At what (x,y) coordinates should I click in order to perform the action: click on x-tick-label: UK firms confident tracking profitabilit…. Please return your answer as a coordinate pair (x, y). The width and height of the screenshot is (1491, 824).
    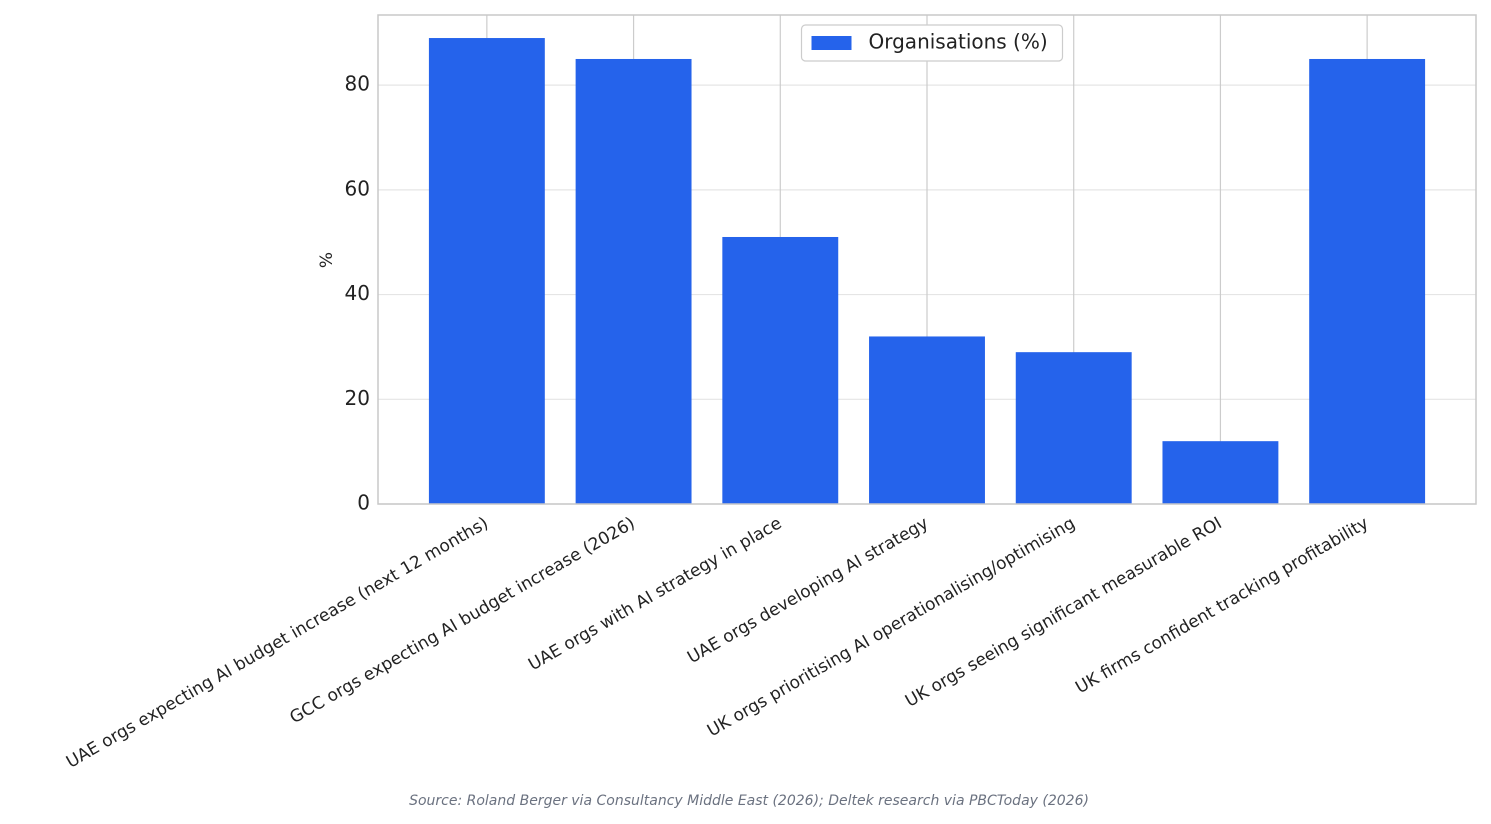
    Looking at the image, I should click on (1222, 605).